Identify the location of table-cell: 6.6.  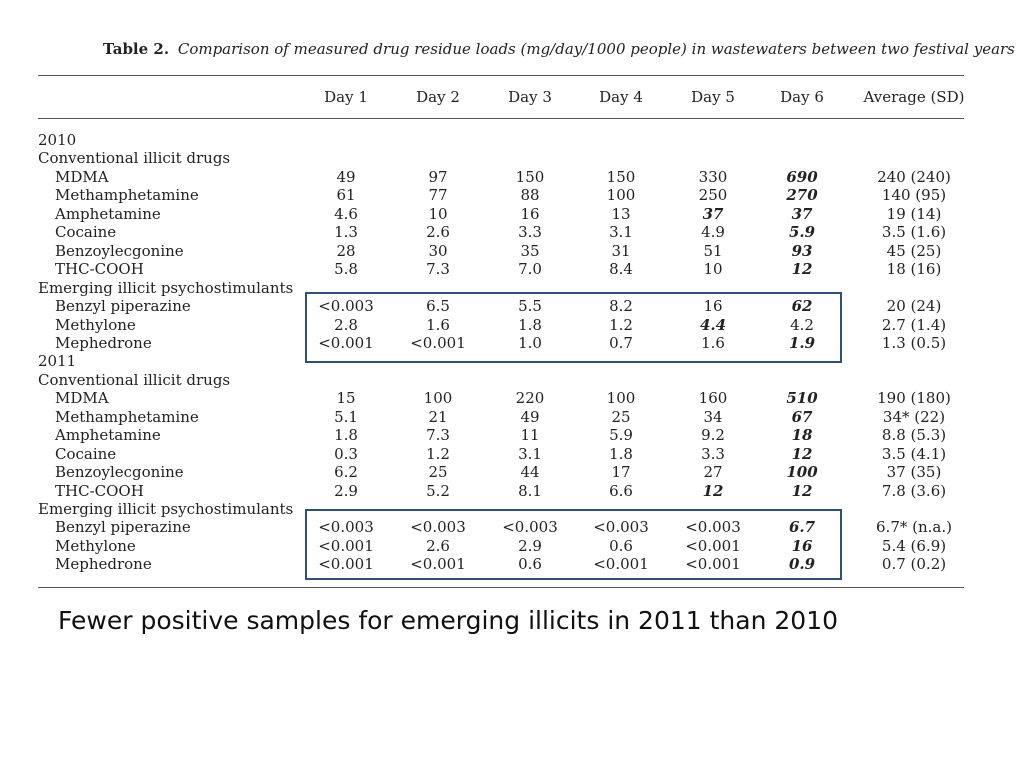
(621, 490).